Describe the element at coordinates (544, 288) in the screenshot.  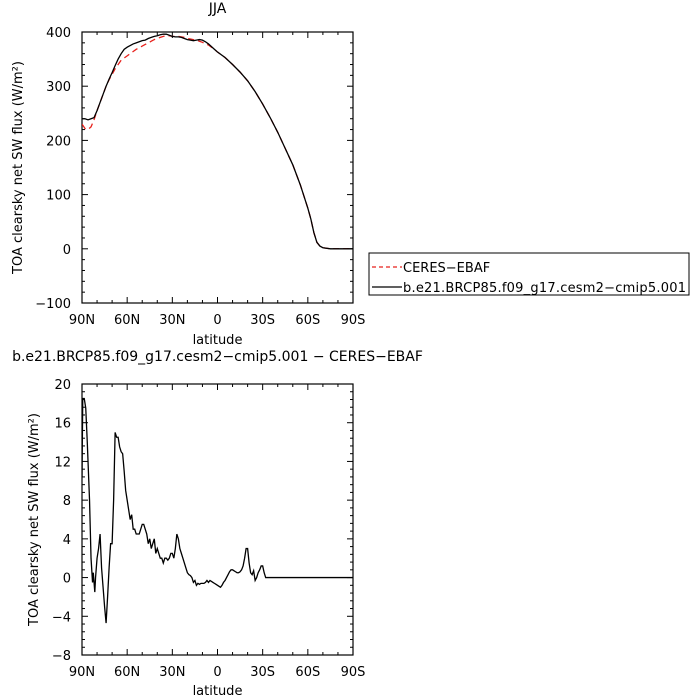
I see `legend-label: b.e21.BRCP85.f09_g17.cesm2−cmip5.001` at that location.